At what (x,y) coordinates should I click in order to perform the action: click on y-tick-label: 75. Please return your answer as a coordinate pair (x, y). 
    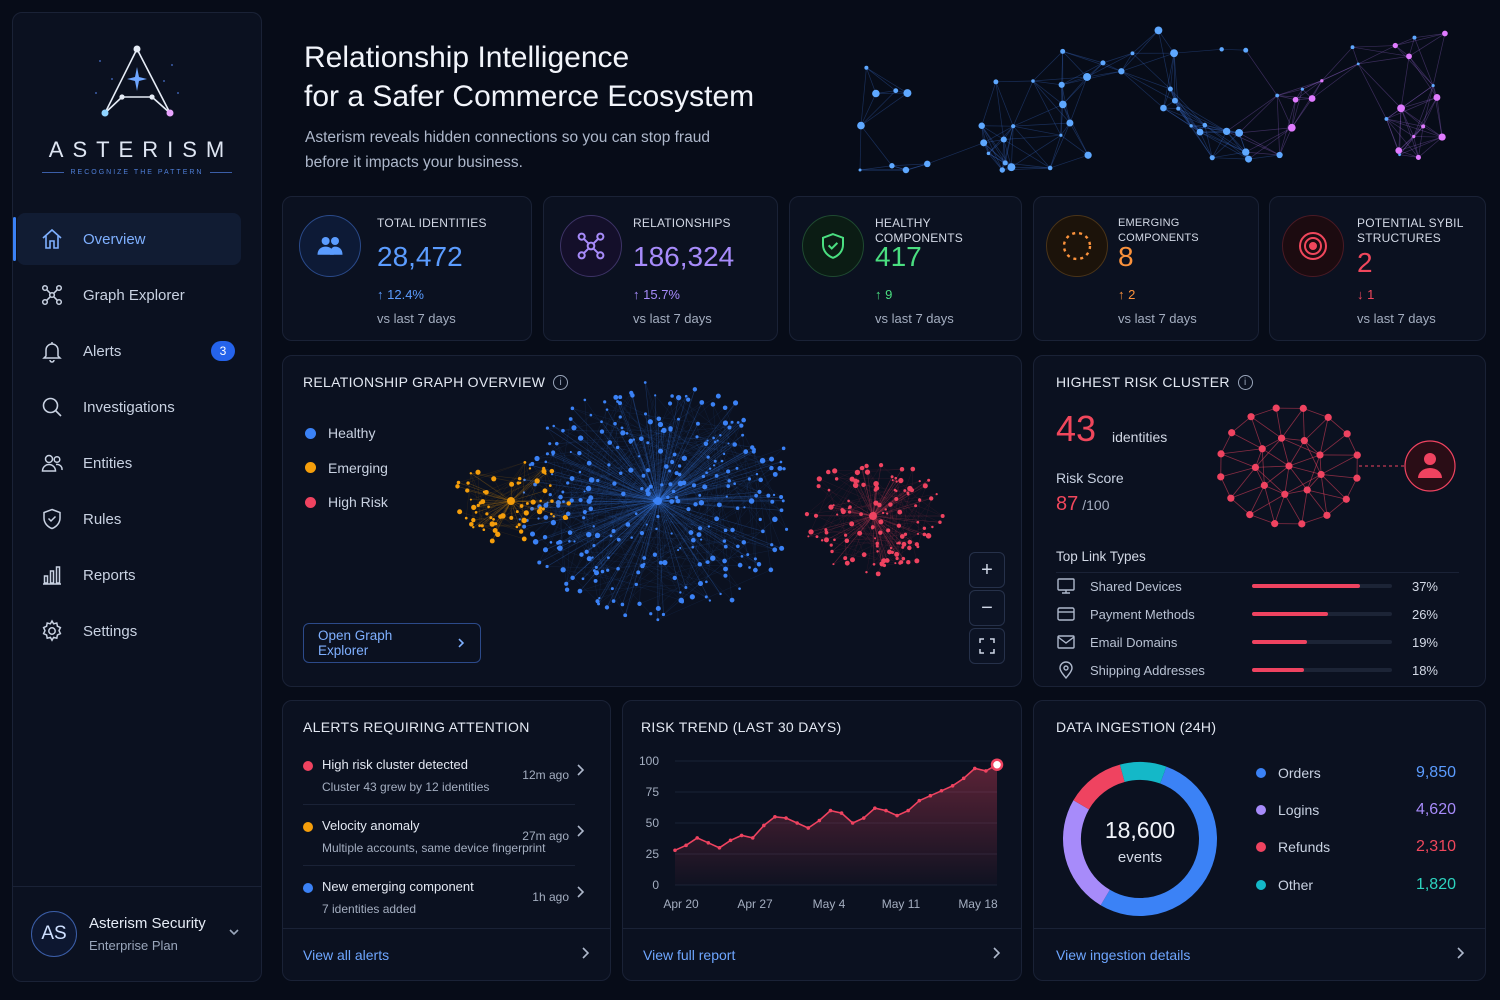
    Looking at the image, I should click on (653, 792).